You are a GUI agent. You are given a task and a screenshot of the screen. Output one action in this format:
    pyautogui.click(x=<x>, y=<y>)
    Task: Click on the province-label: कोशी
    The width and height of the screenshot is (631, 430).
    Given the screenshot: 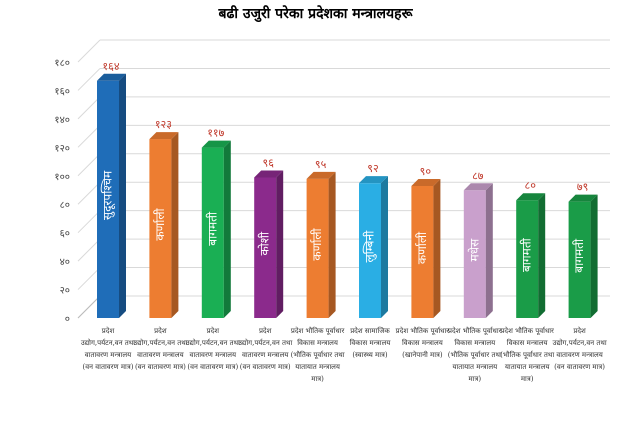 What is the action you would take?
    pyautogui.click(x=265, y=243)
    